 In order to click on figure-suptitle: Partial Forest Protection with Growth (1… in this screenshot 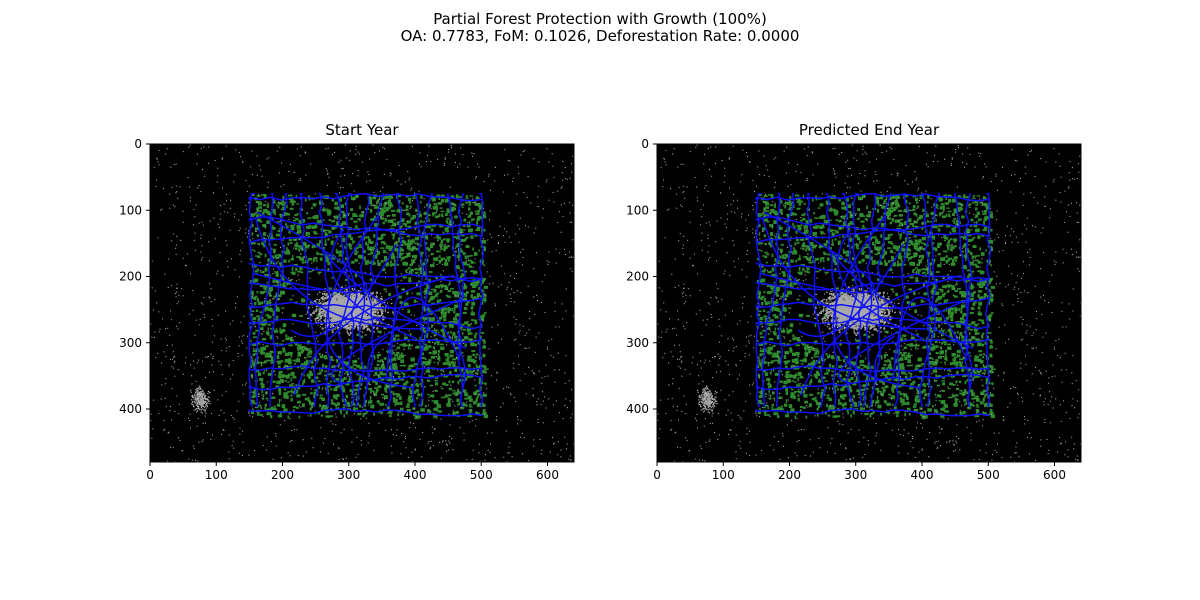, I will do `click(600, 19)`.